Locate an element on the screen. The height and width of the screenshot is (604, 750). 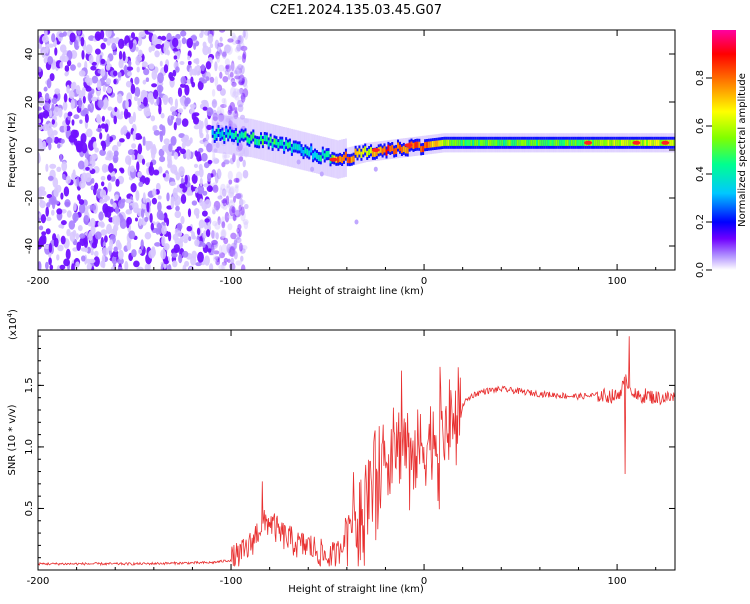
colorbar-tick-label: 0.4 is located at coordinates (700, 174).